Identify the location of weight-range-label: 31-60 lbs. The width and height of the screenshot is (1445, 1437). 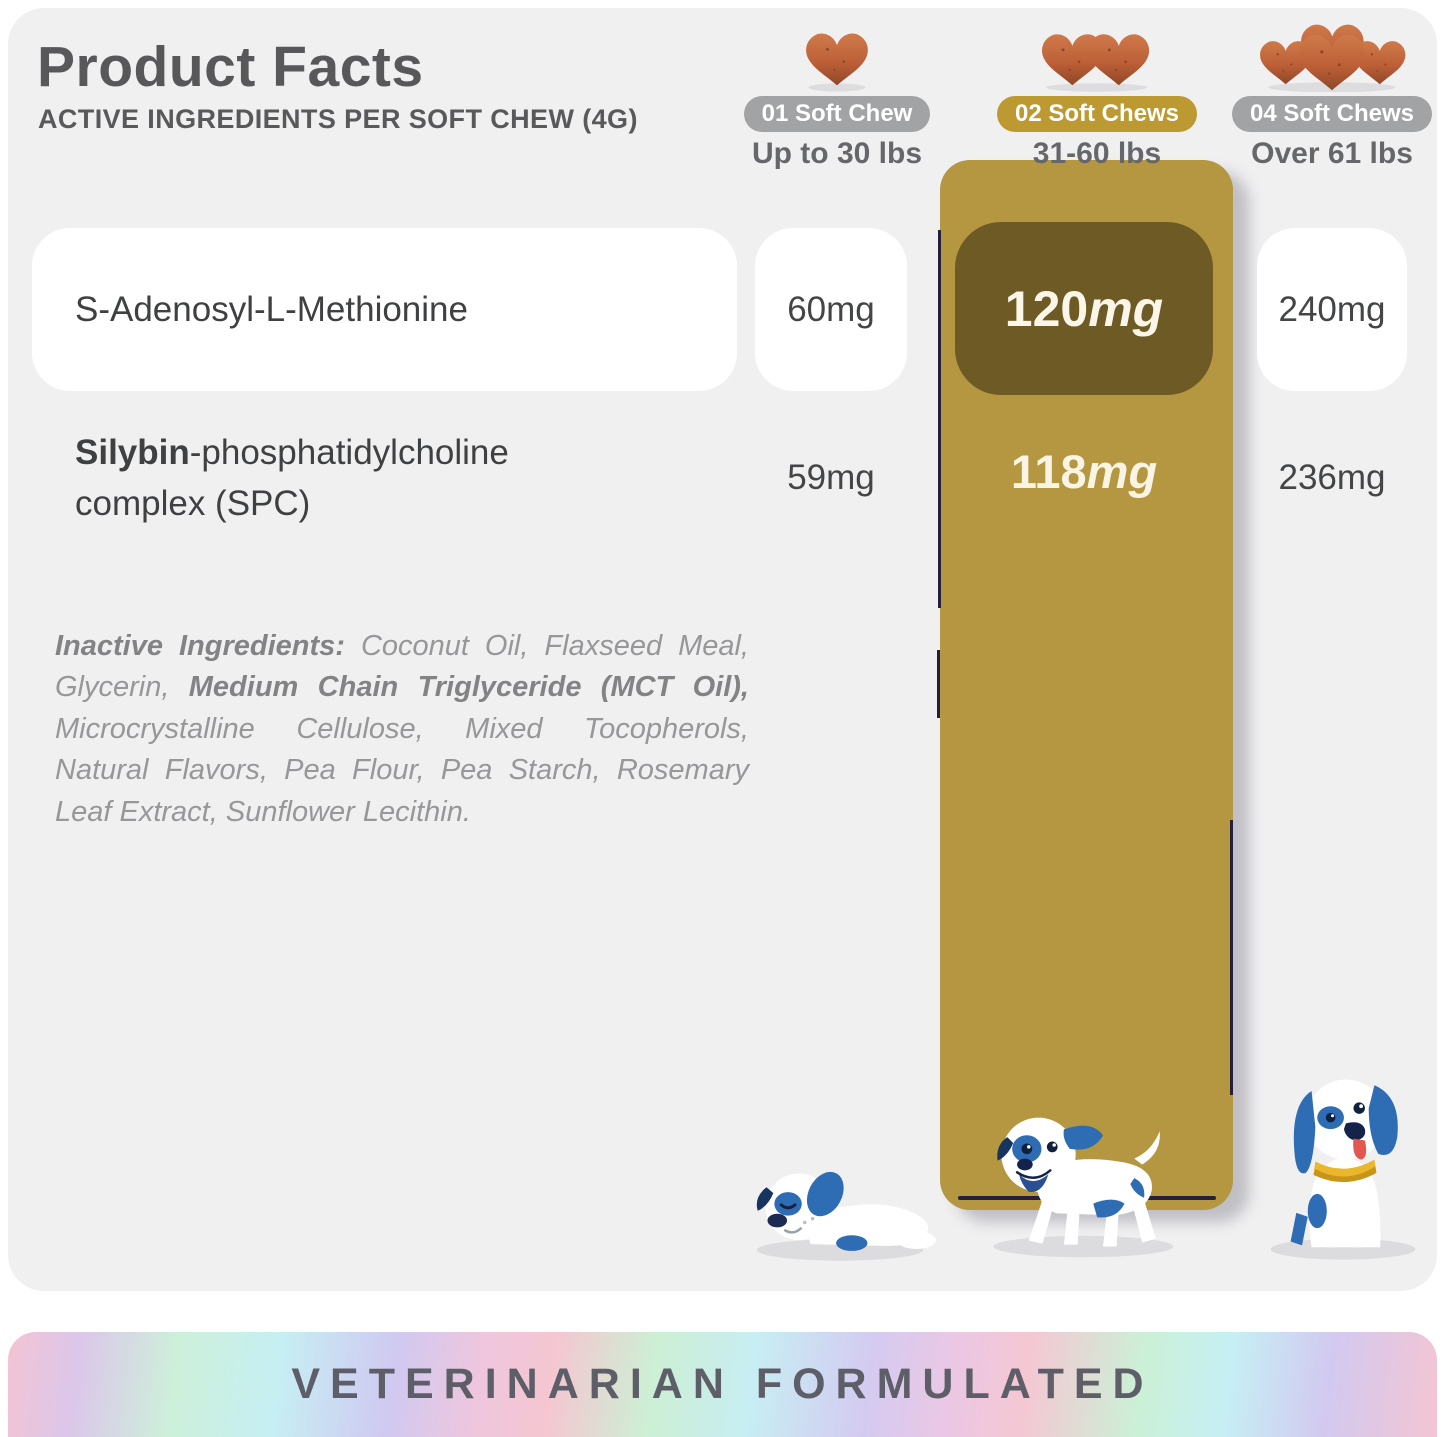
(1097, 153).